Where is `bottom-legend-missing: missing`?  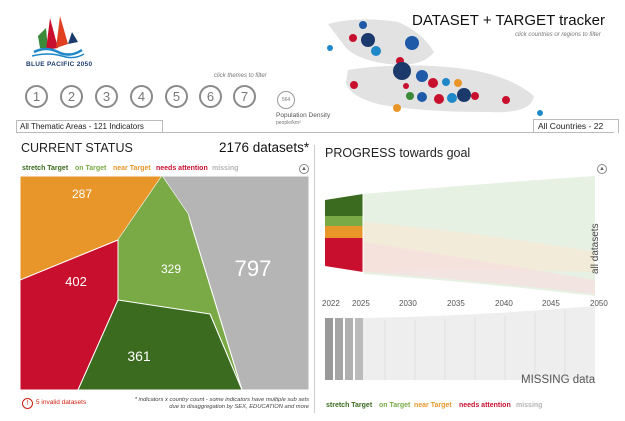 bottom-legend-missing: missing is located at coordinates (529, 405).